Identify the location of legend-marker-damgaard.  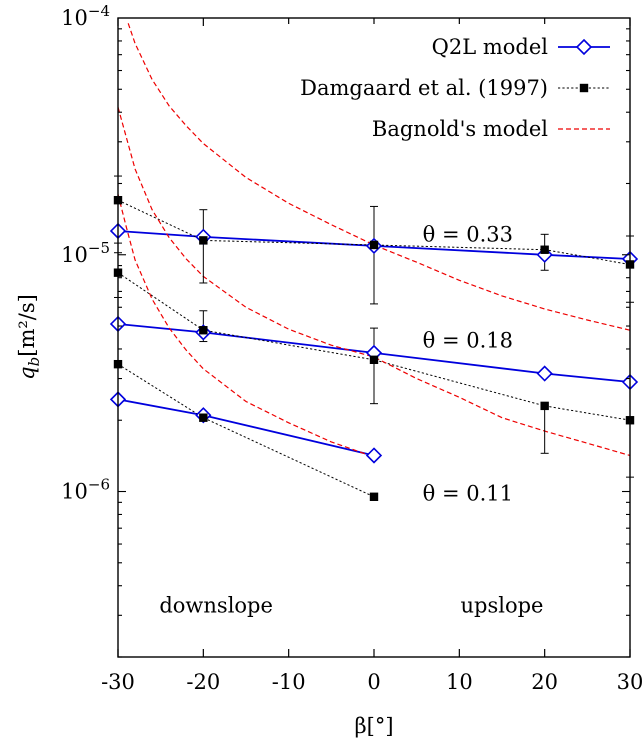
(584, 88).